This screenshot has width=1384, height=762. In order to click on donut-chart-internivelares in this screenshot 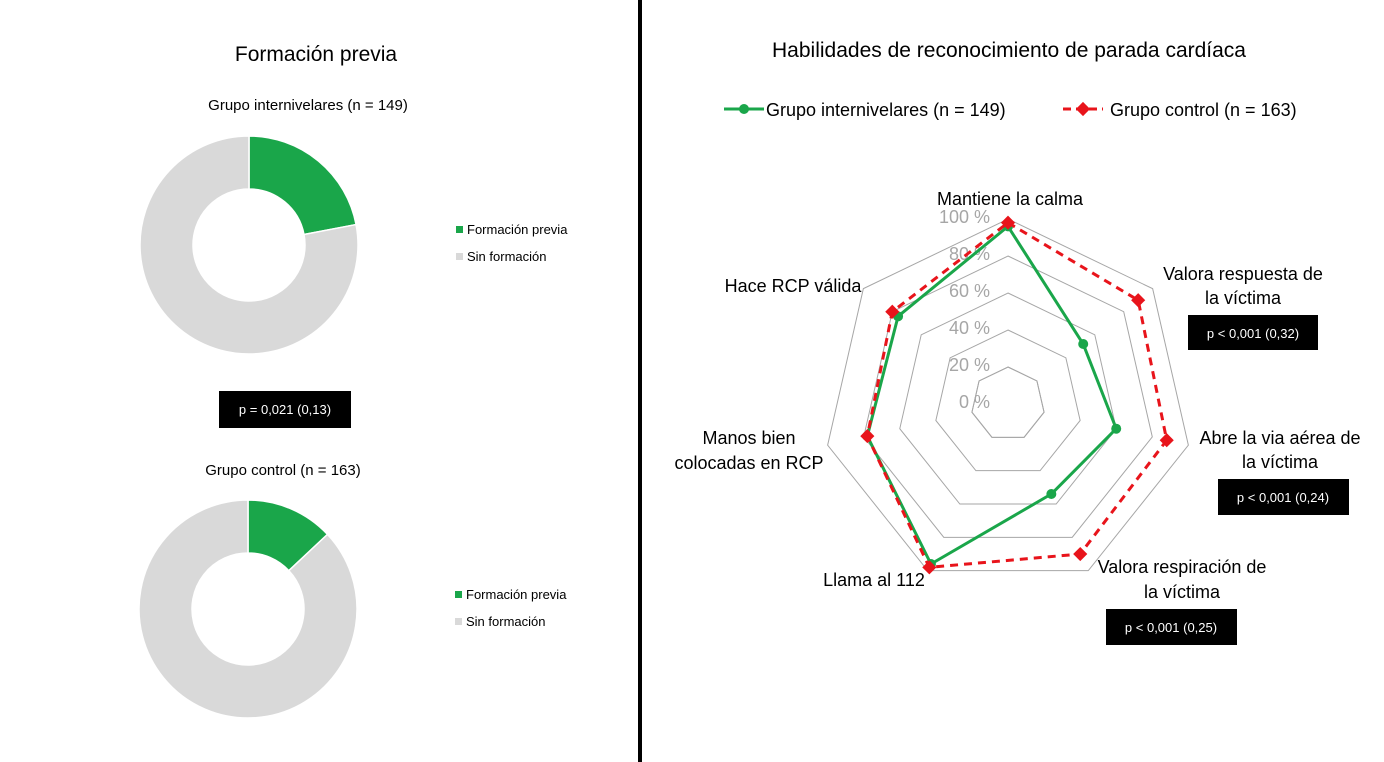, I will do `click(249, 245)`.